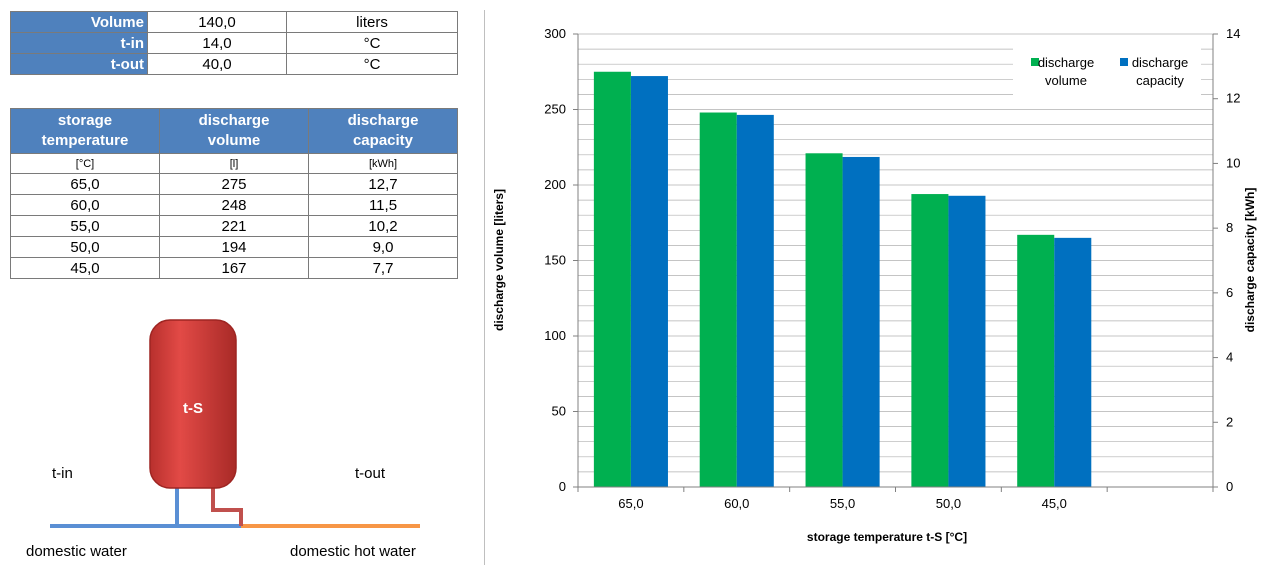 The image size is (1264, 569). I want to click on x-tick-label: 60,0, so click(736, 503).